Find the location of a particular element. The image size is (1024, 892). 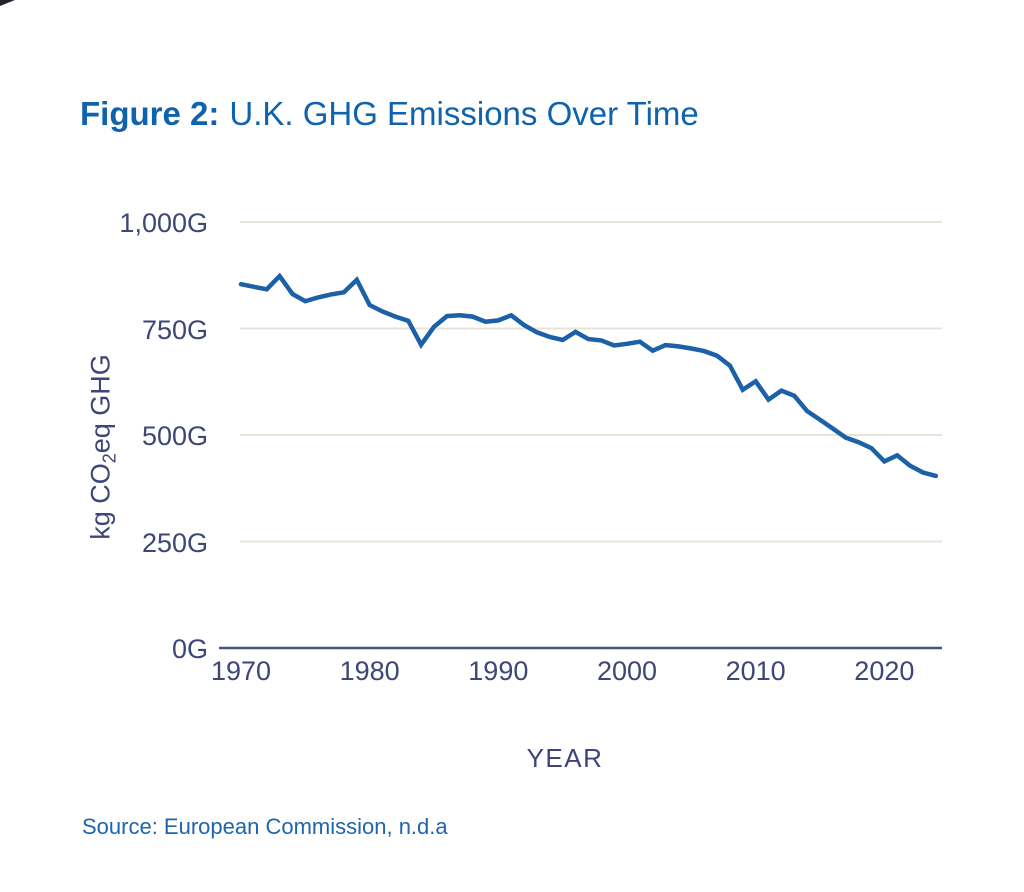

x-tick-label: 1970 is located at coordinates (241, 671).